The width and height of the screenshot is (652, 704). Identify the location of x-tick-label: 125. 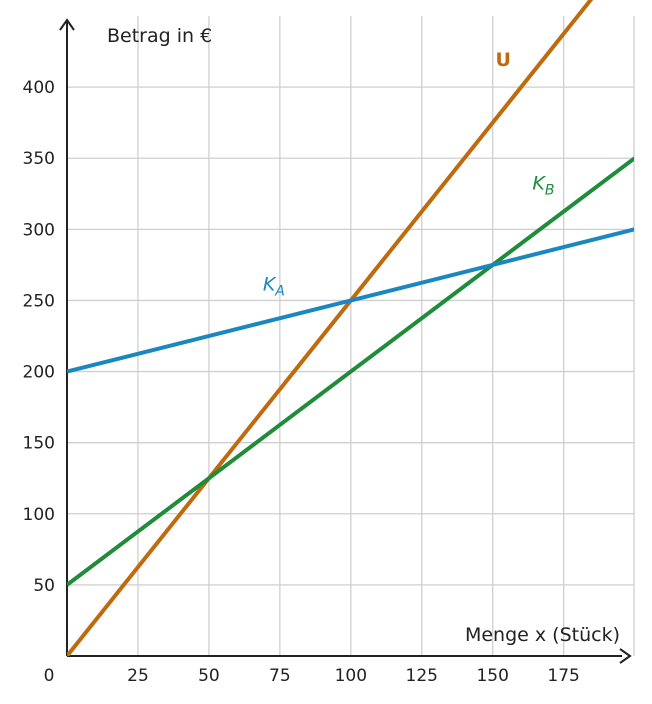
(422, 676).